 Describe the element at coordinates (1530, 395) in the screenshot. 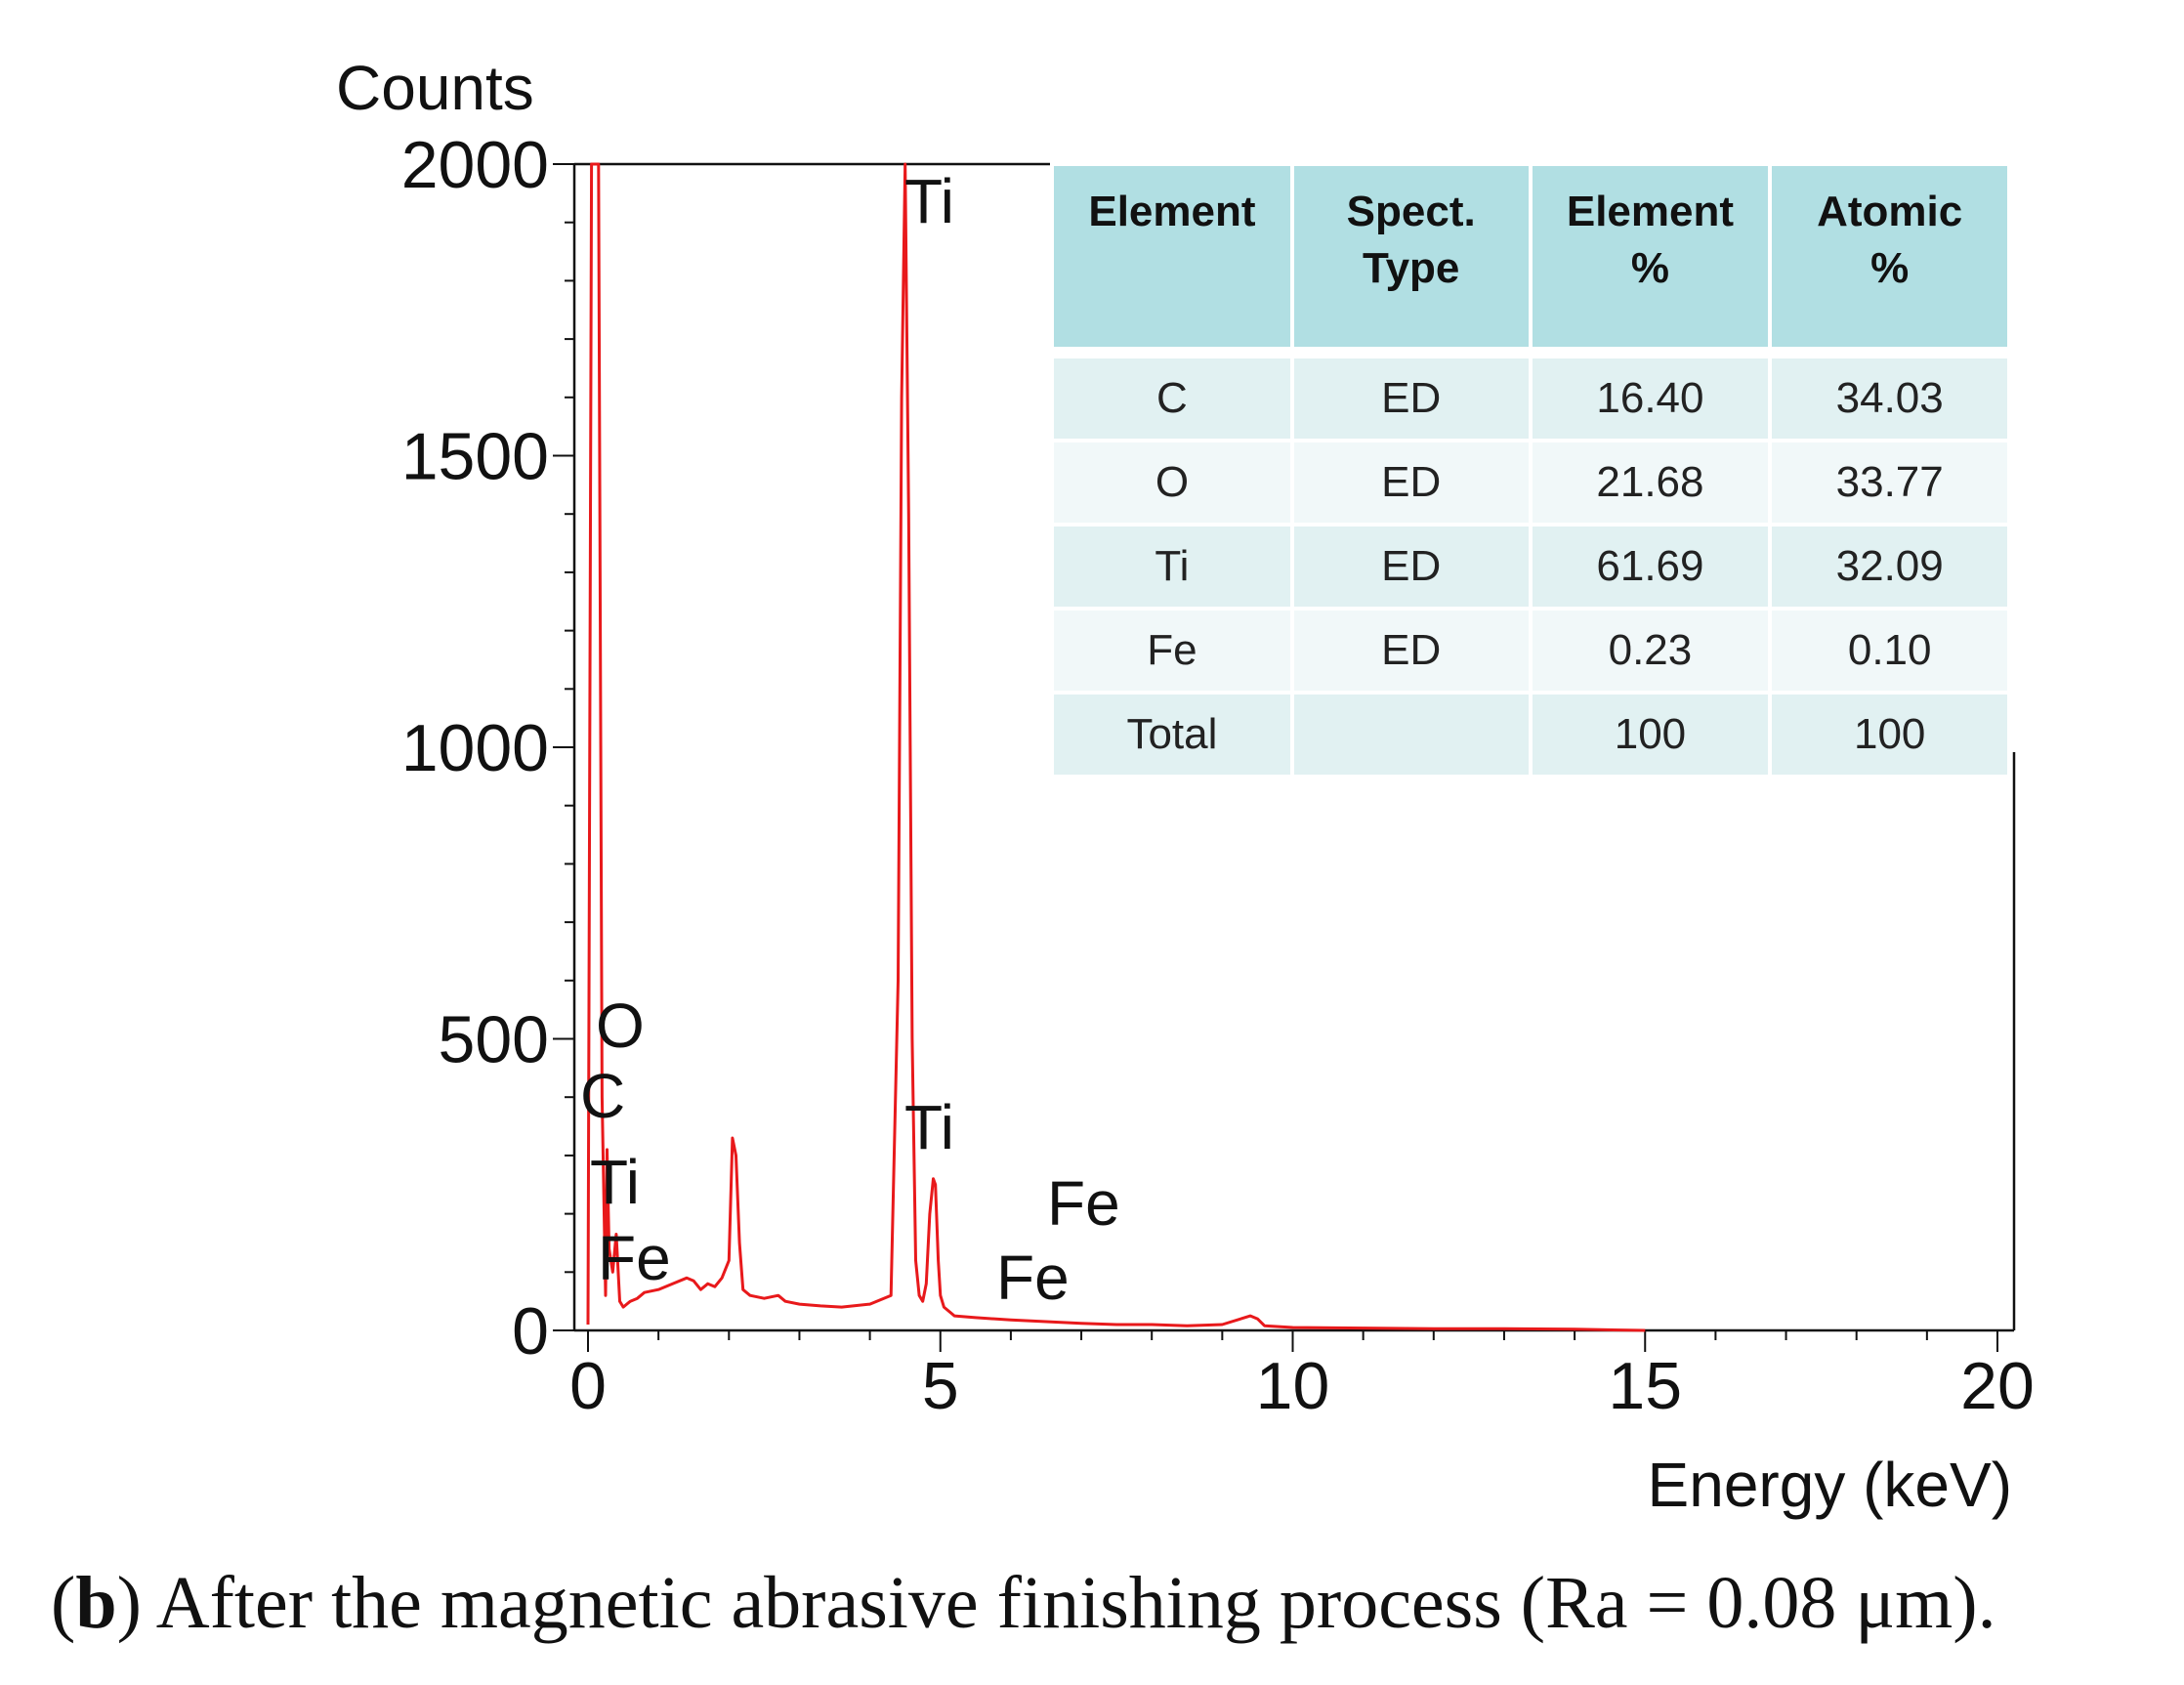

I see `table-row: C ED 16.40 34.03` at that location.